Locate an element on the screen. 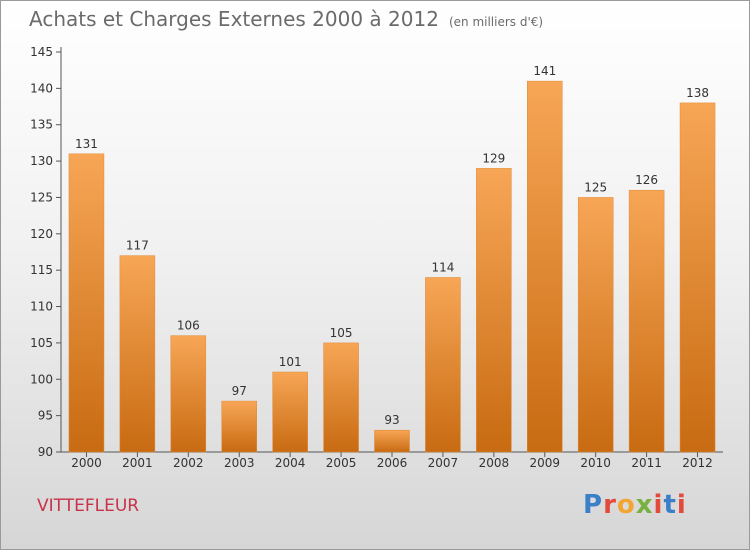 Image resolution: width=750 pixels, height=551 pixels. bar-value-label: 131 is located at coordinates (86, 144).